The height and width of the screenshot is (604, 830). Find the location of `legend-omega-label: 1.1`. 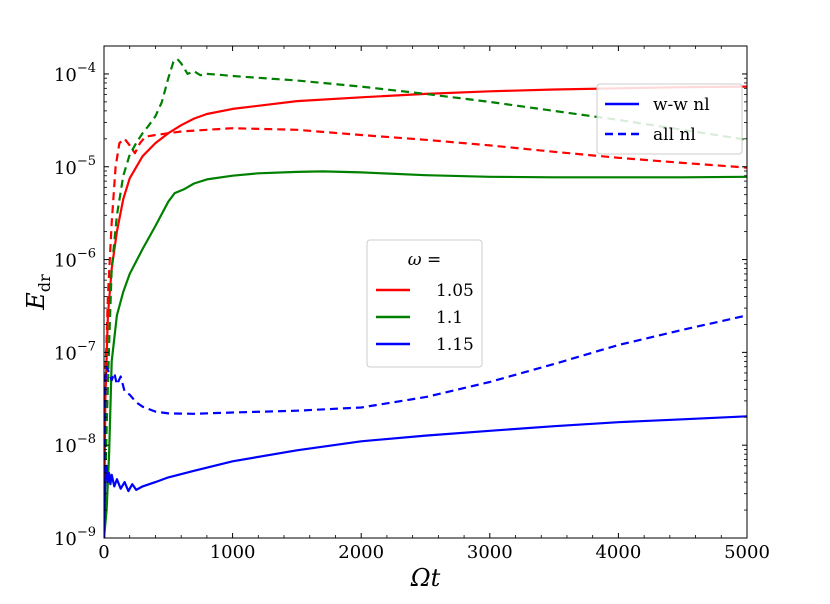

legend-omega-label: 1.1 is located at coordinates (449, 318).